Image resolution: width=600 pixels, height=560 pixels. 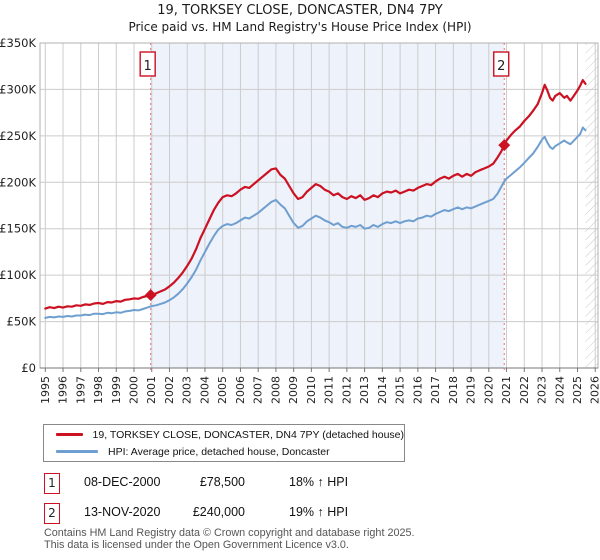 What do you see at coordinates (594, 390) in the screenshot?
I see `x-tick-label: 2026` at bounding box center [594, 390].